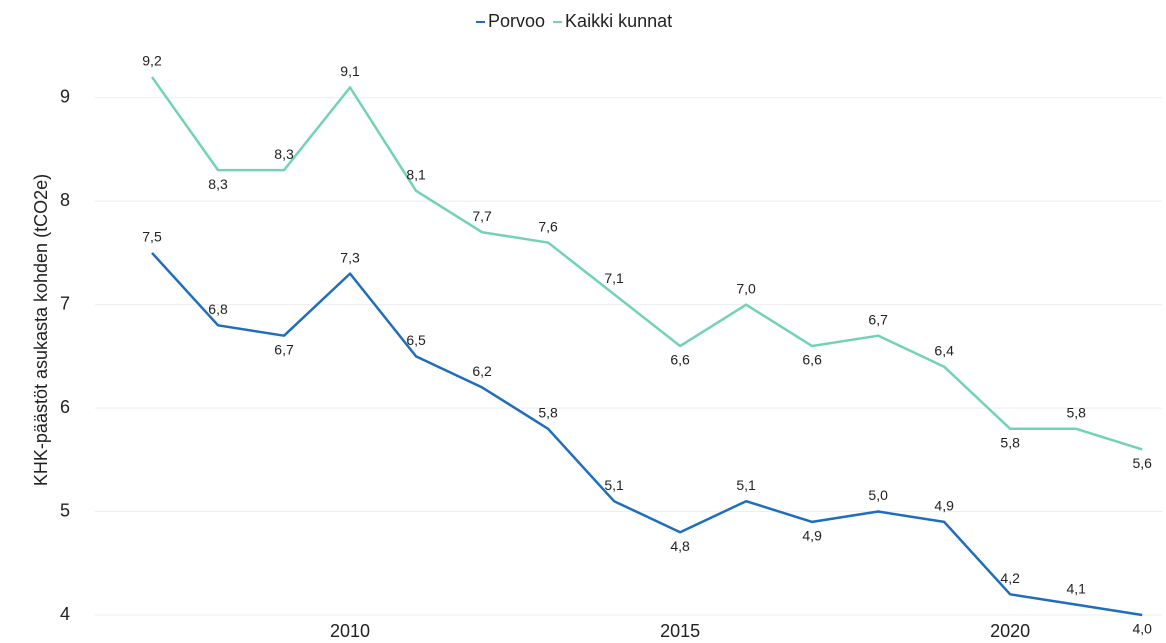 The image size is (1166, 643). Describe the element at coordinates (65, 303) in the screenshot. I see `y-tick-label: 7` at that location.